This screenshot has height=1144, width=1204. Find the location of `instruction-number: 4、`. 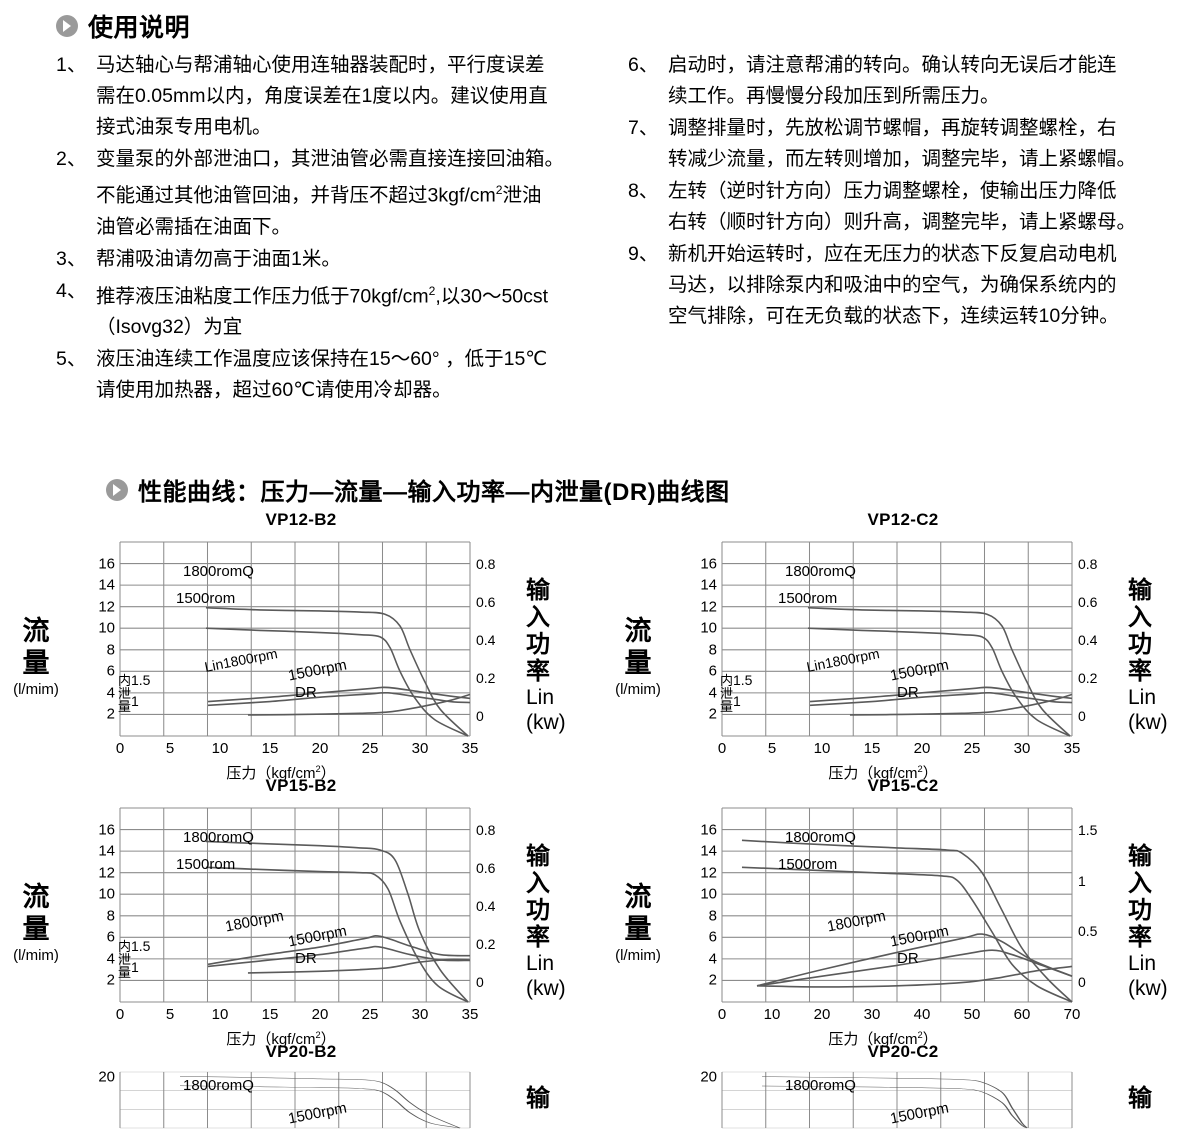

instruction-number: 4、 is located at coordinates (71, 290).